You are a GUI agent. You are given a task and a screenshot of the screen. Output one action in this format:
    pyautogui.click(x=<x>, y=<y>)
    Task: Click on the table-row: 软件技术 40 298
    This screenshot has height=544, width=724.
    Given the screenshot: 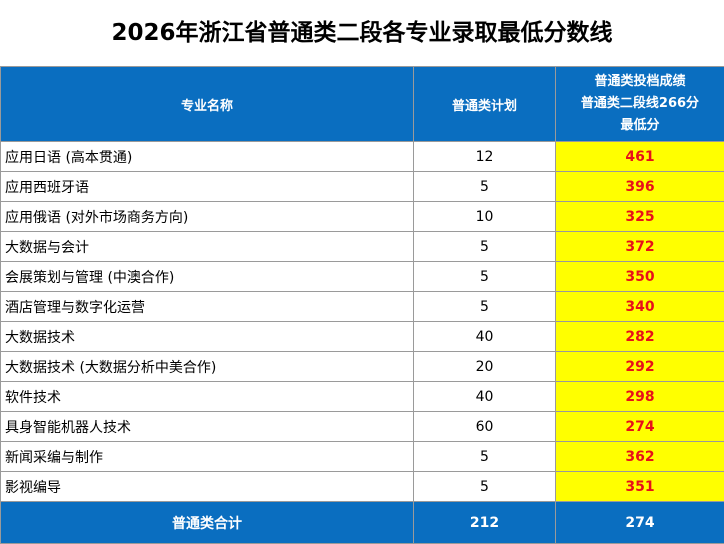 What is the action you would take?
    pyautogui.click(x=362, y=396)
    